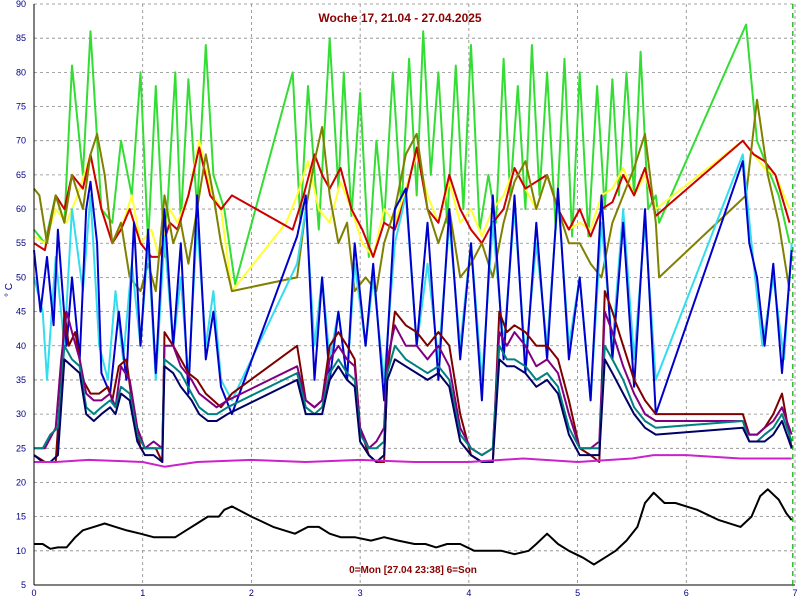  I want to click on y-tick-label: 25, so click(21, 448).